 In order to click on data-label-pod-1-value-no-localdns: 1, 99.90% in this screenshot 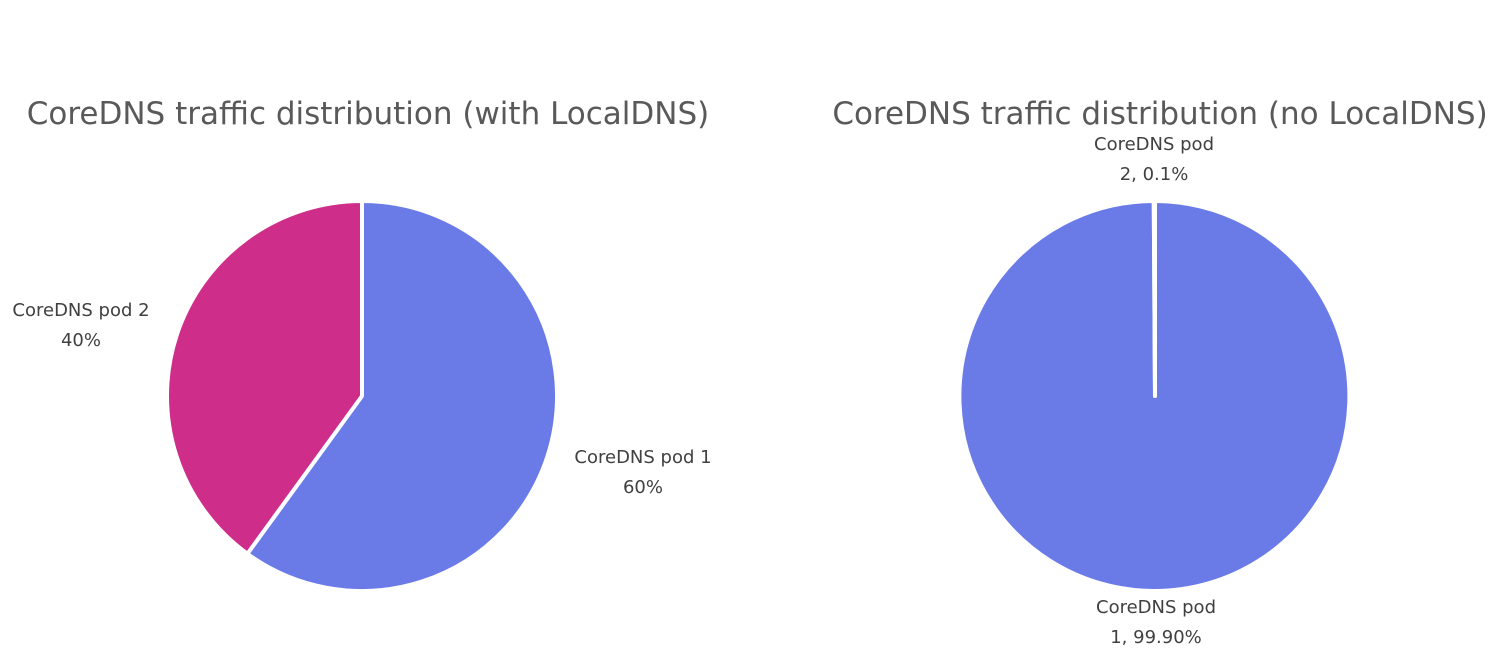, I will do `click(1156, 637)`.